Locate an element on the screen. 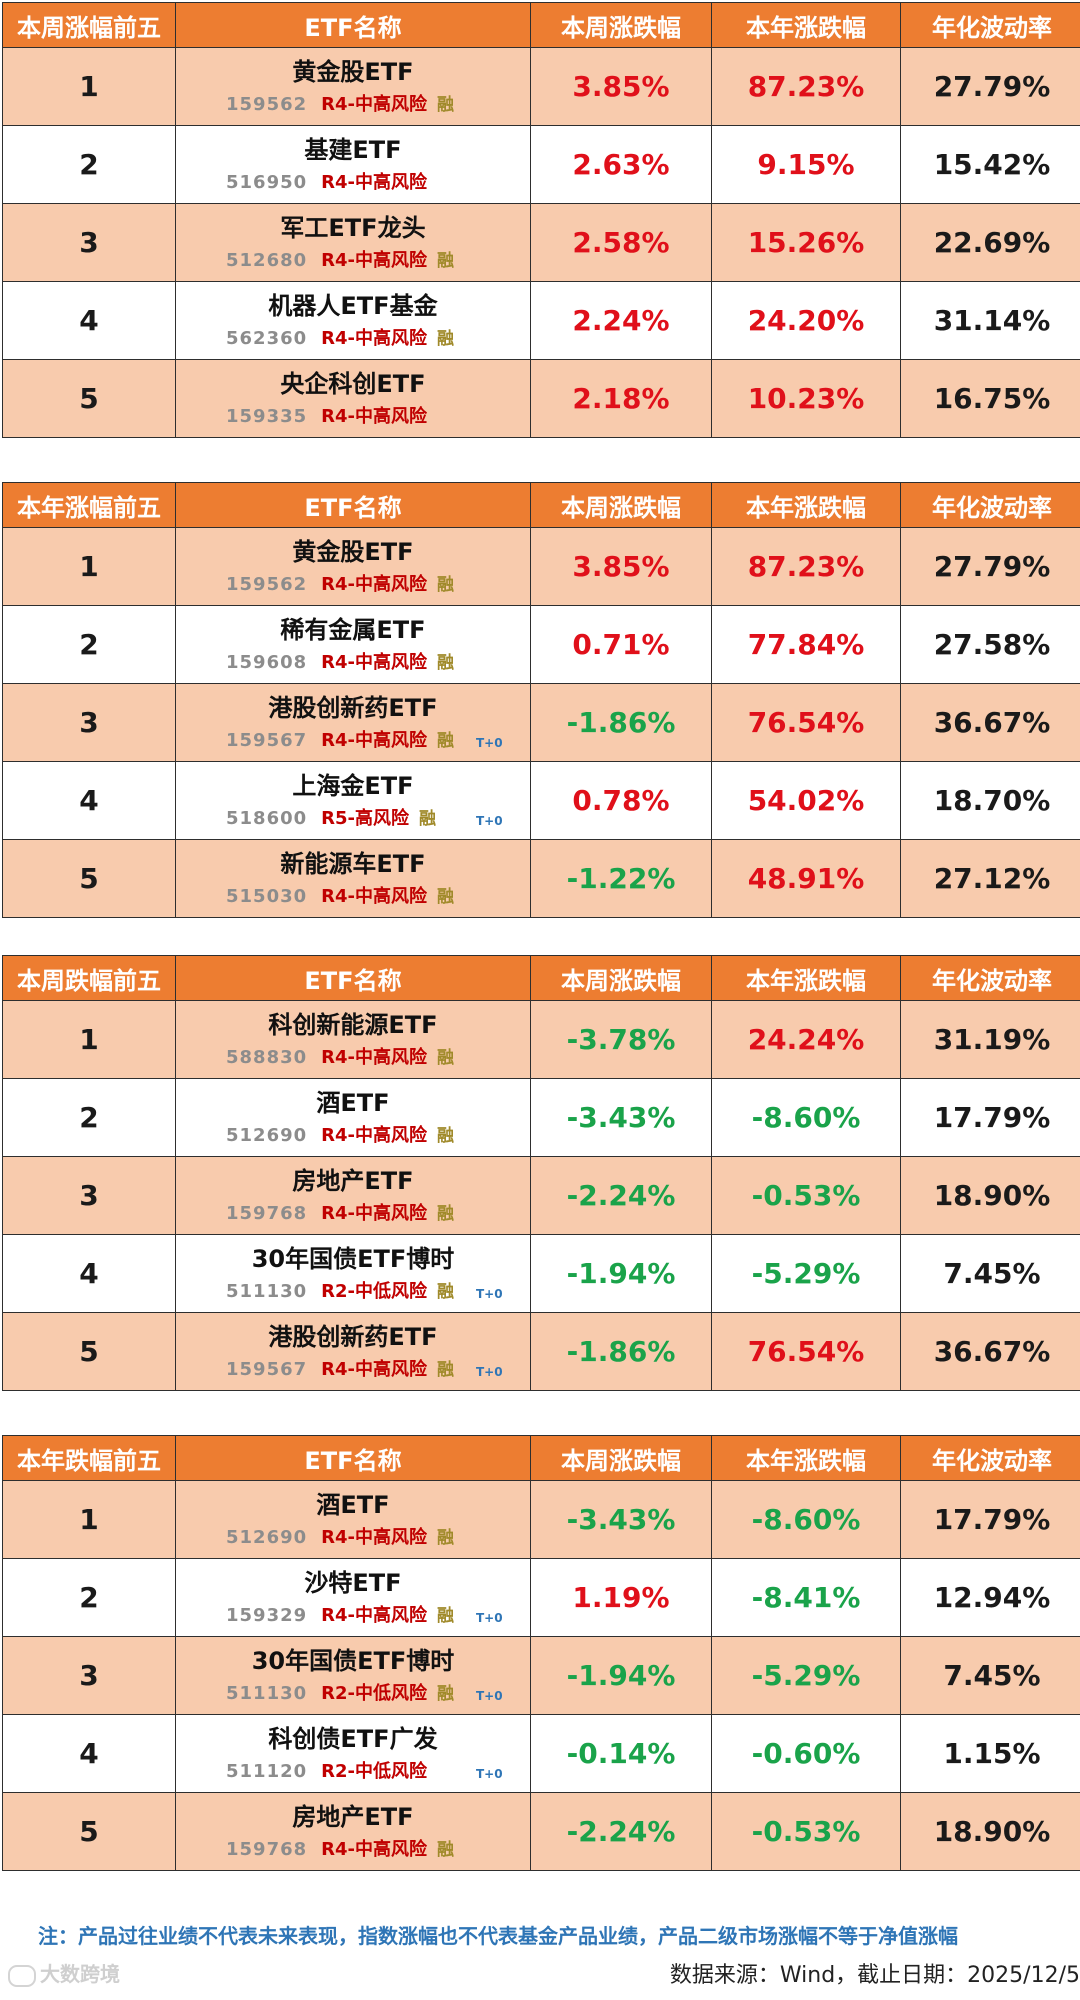 The width and height of the screenshot is (1080, 2000). table-header-row: 本年跌幅前五 ETF名称 本周涨跌幅 本年涨跌幅 年化波动率 is located at coordinates (541, 1458).